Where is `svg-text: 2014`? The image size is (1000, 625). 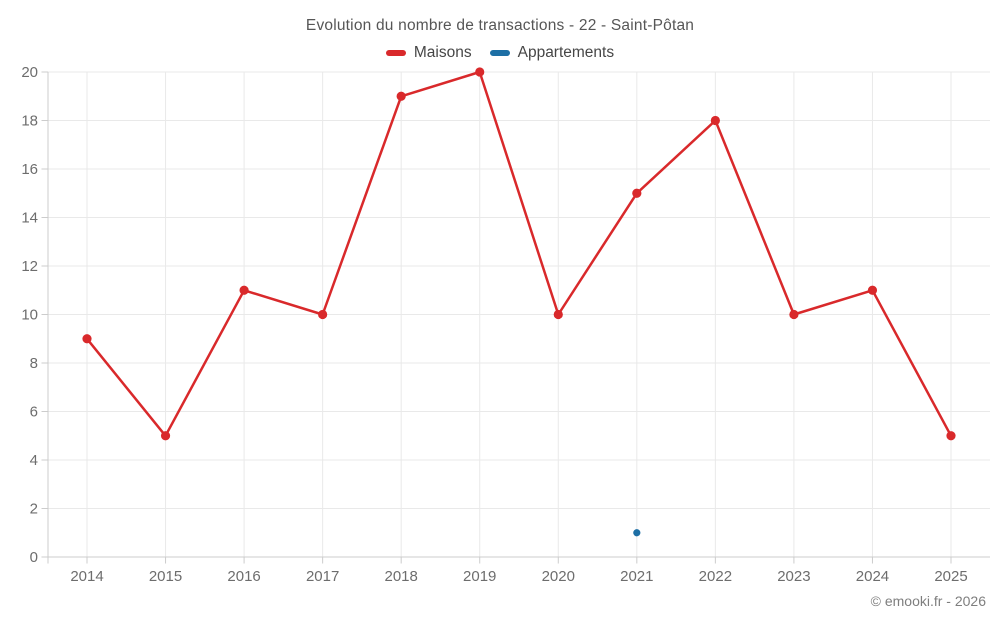
svg-text: 2014 is located at coordinates (86, 576).